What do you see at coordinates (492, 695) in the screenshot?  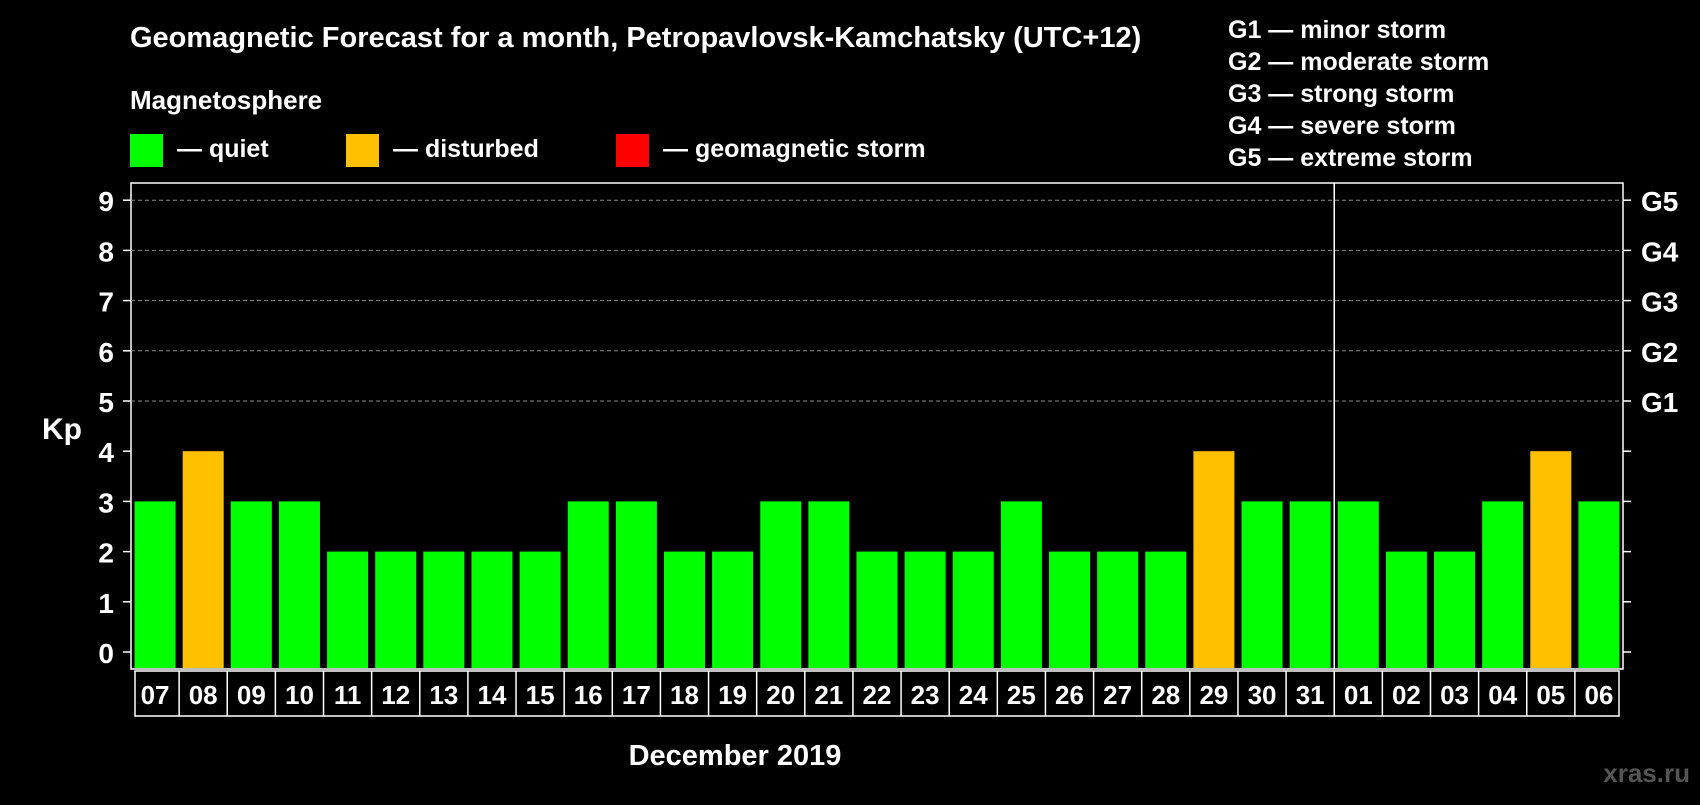 I see `x-tick-label: 14` at bounding box center [492, 695].